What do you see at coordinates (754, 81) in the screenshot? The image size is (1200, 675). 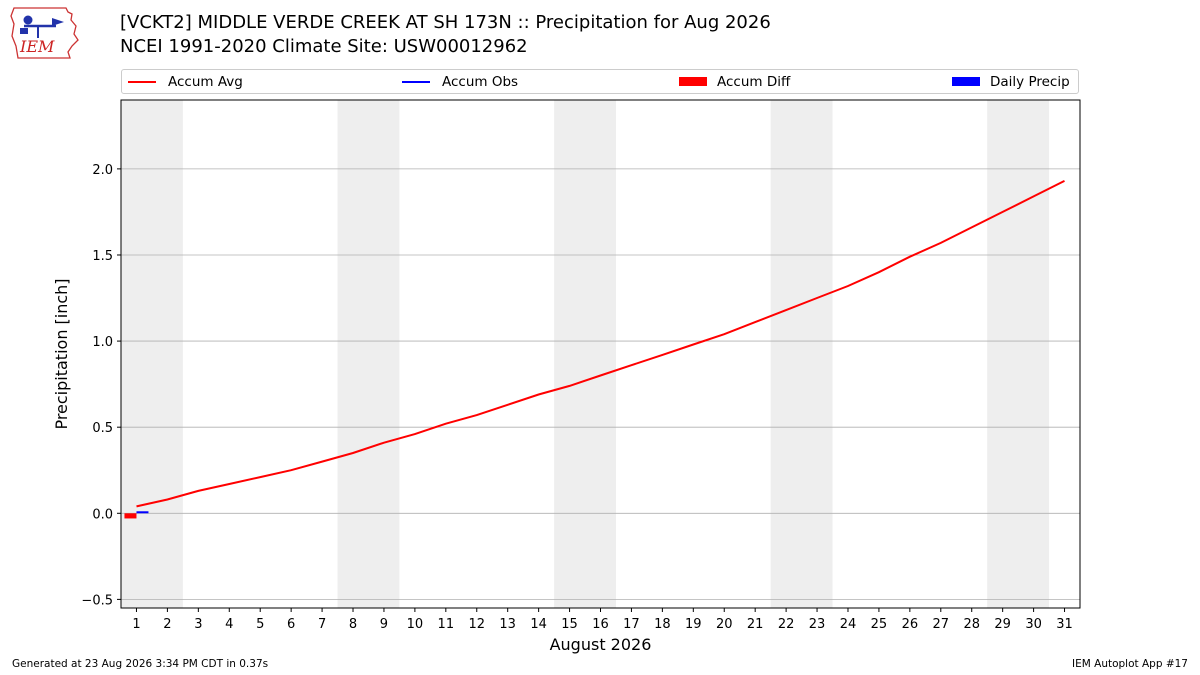 I see `legend-label-accum-diff: Accum Diff` at bounding box center [754, 81].